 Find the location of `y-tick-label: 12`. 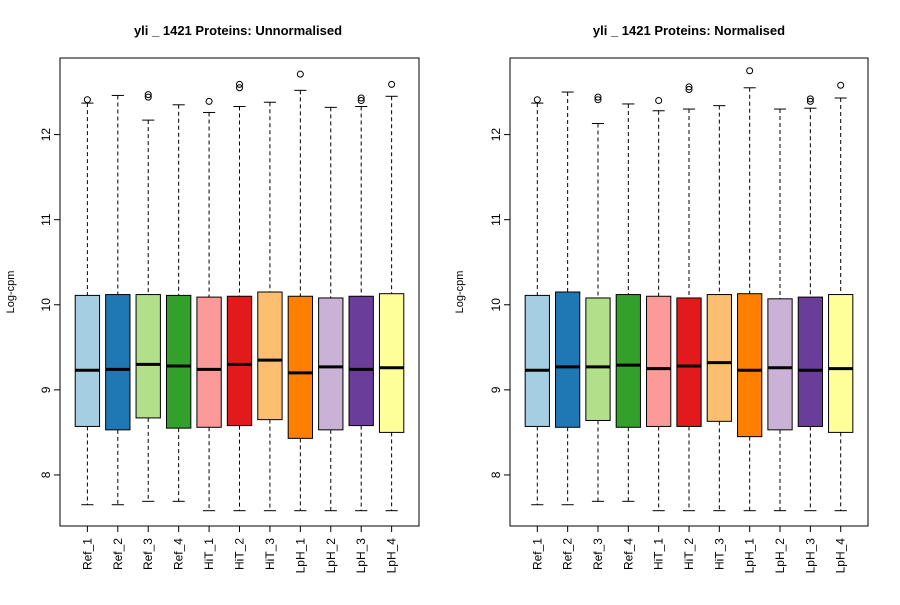

y-tick-label: 12 is located at coordinates (46, 135).